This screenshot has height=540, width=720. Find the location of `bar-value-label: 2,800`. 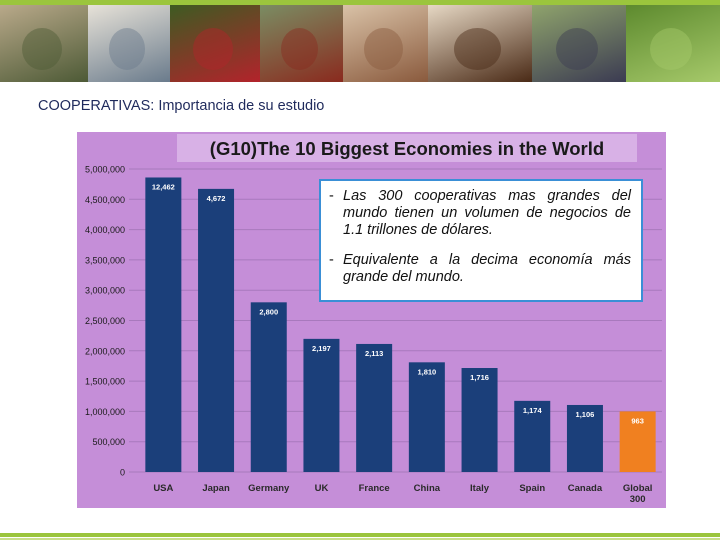

bar-value-label: 2,800 is located at coordinates (268, 311).